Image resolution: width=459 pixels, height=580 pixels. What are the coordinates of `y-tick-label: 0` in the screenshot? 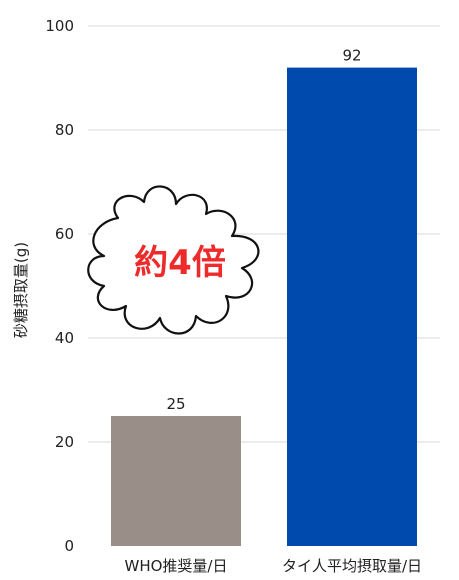 It's located at (69, 546).